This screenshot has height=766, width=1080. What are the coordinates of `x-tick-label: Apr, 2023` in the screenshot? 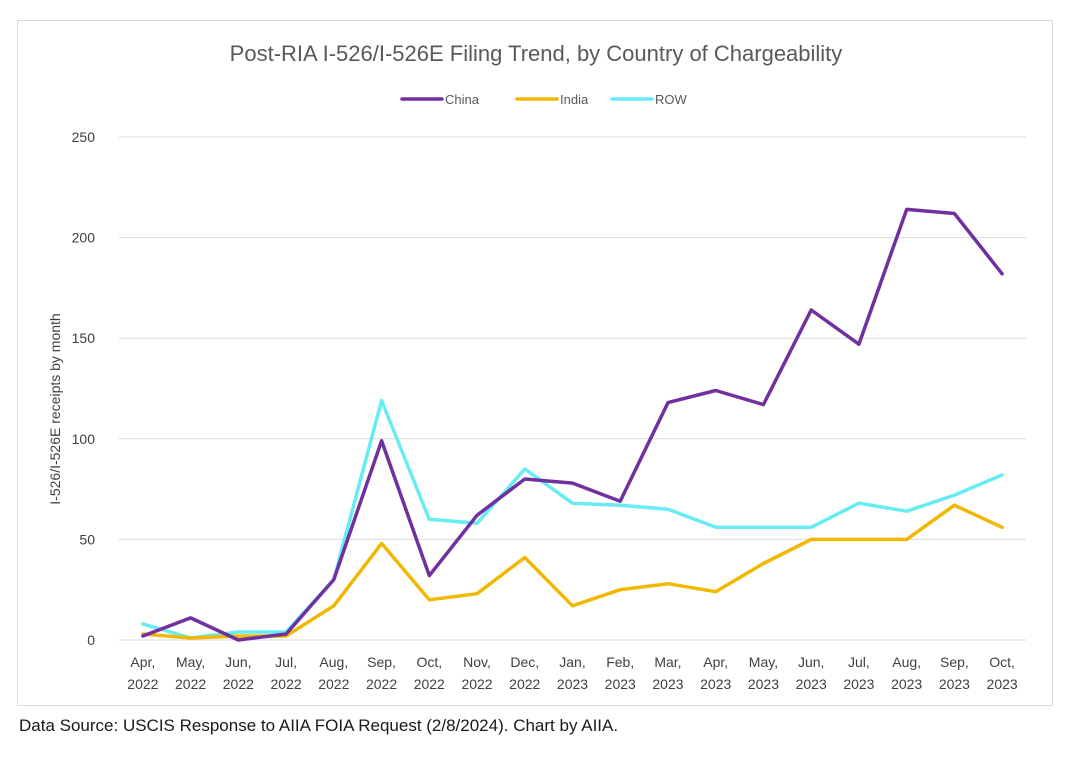 It's located at (715, 673).